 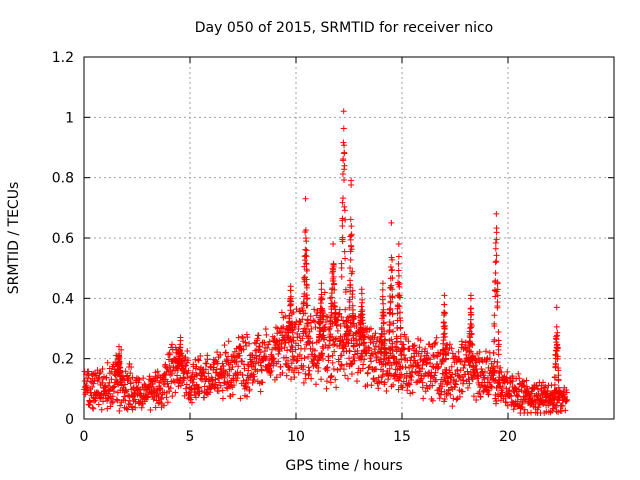 What do you see at coordinates (296, 437) in the screenshot?
I see `x-tick-label: 10` at bounding box center [296, 437].